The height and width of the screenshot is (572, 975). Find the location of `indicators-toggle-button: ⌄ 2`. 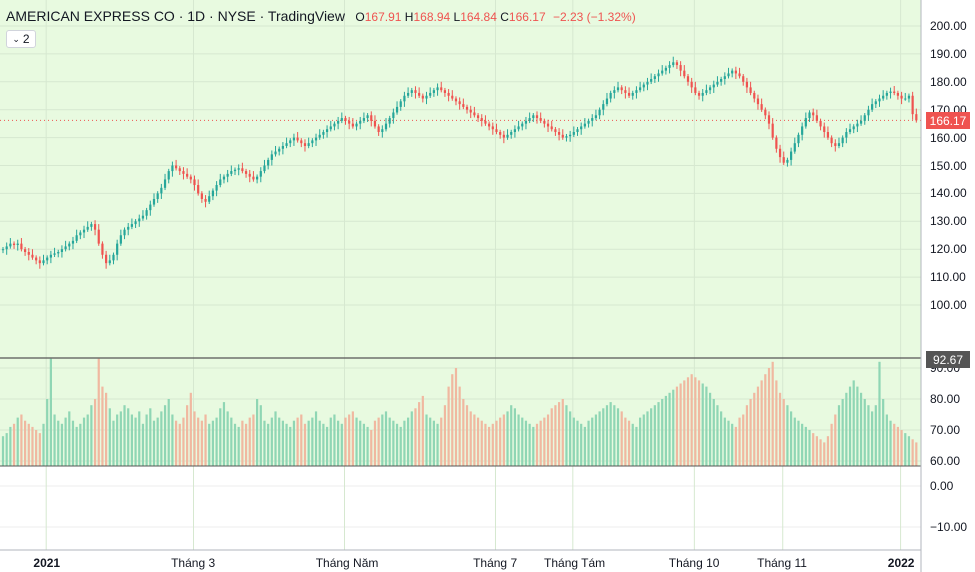

indicators-toggle-button: ⌄ 2 is located at coordinates (21, 39).